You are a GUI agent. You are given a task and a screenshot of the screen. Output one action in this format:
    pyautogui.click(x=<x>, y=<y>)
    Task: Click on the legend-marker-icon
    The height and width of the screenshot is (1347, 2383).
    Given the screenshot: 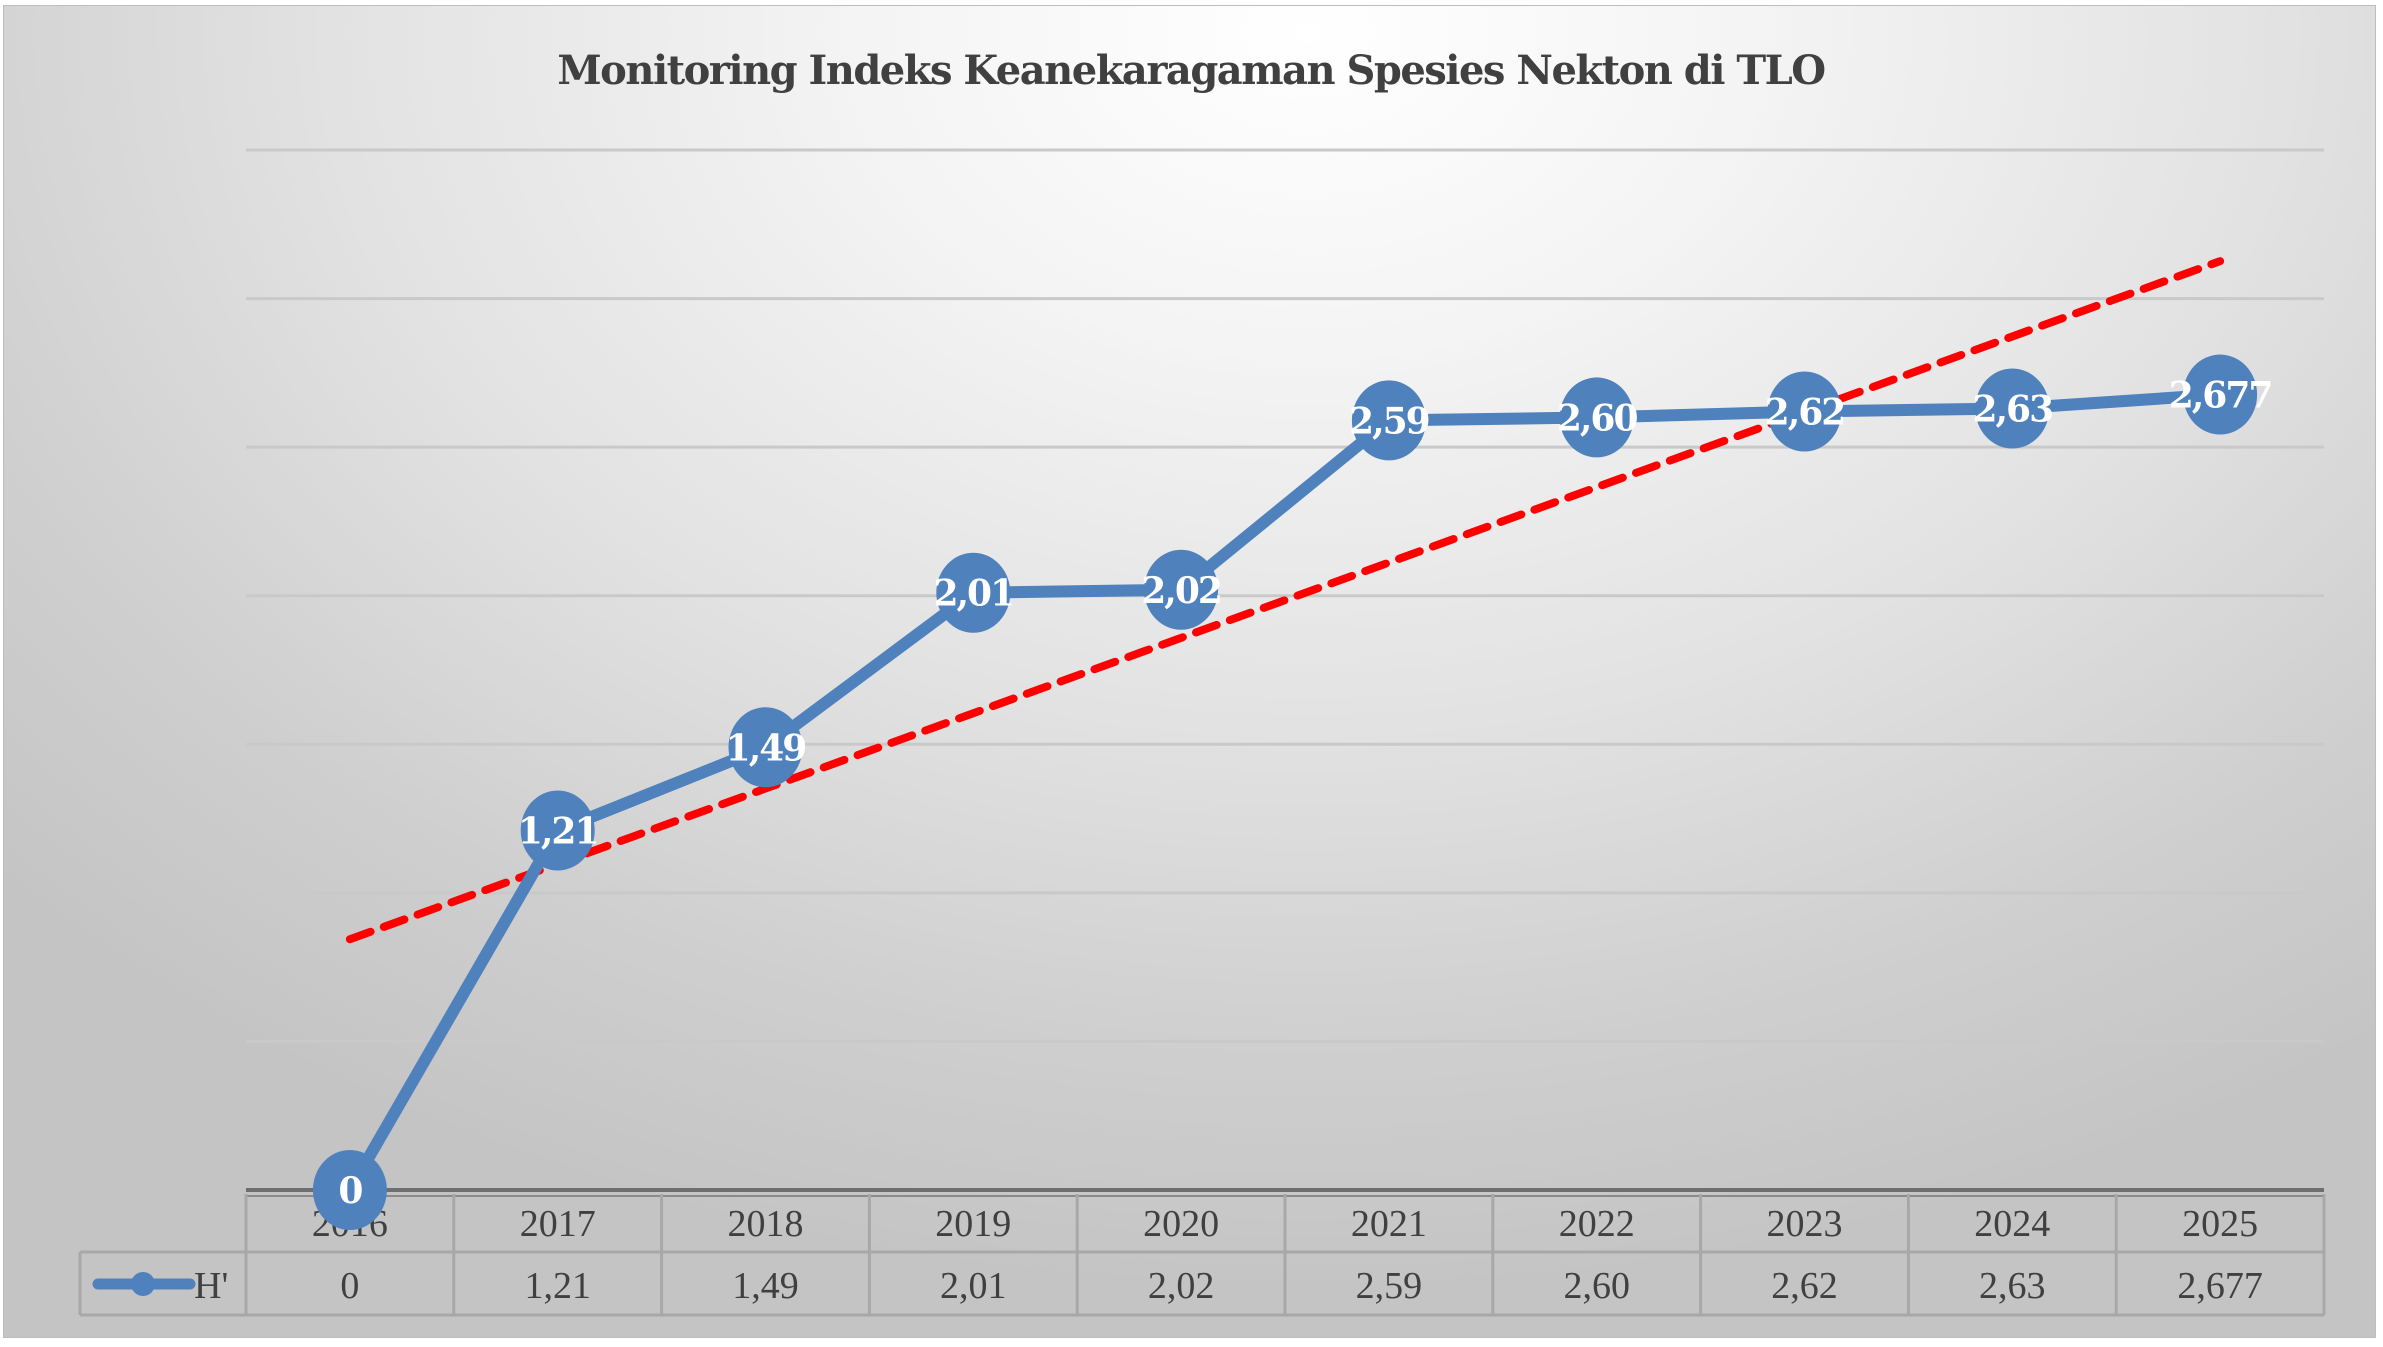 What is the action you would take?
    pyautogui.click(x=143, y=1284)
    